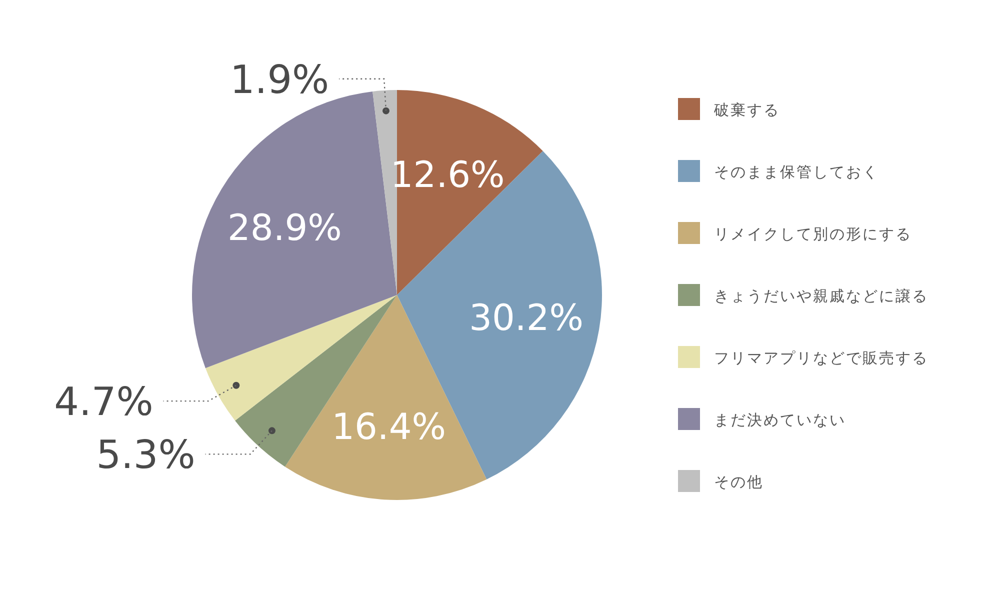 This screenshot has width=1000, height=589. Describe the element at coordinates (821, 296) in the screenshot. I see `legend-label: きょうだいや親戚などに譲る` at that location.